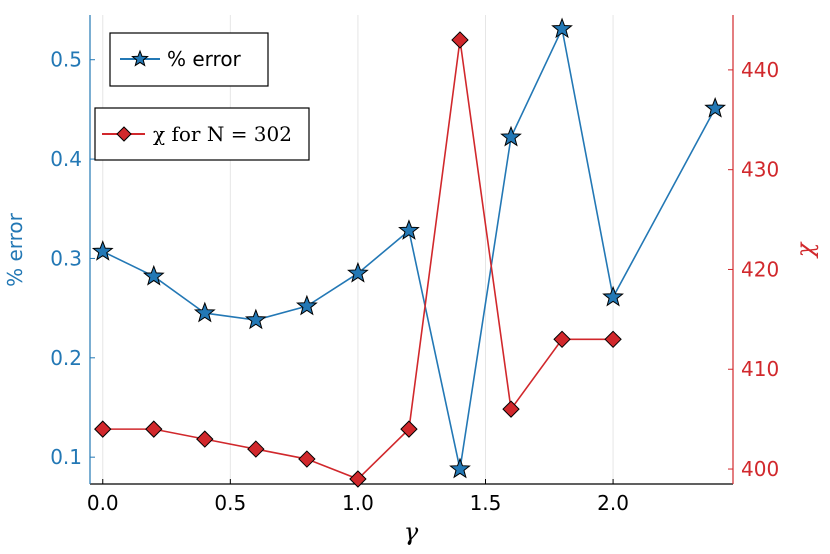 The image size is (830, 554). I want to click on legend-chi: χ for N = 302, so click(202, 134).